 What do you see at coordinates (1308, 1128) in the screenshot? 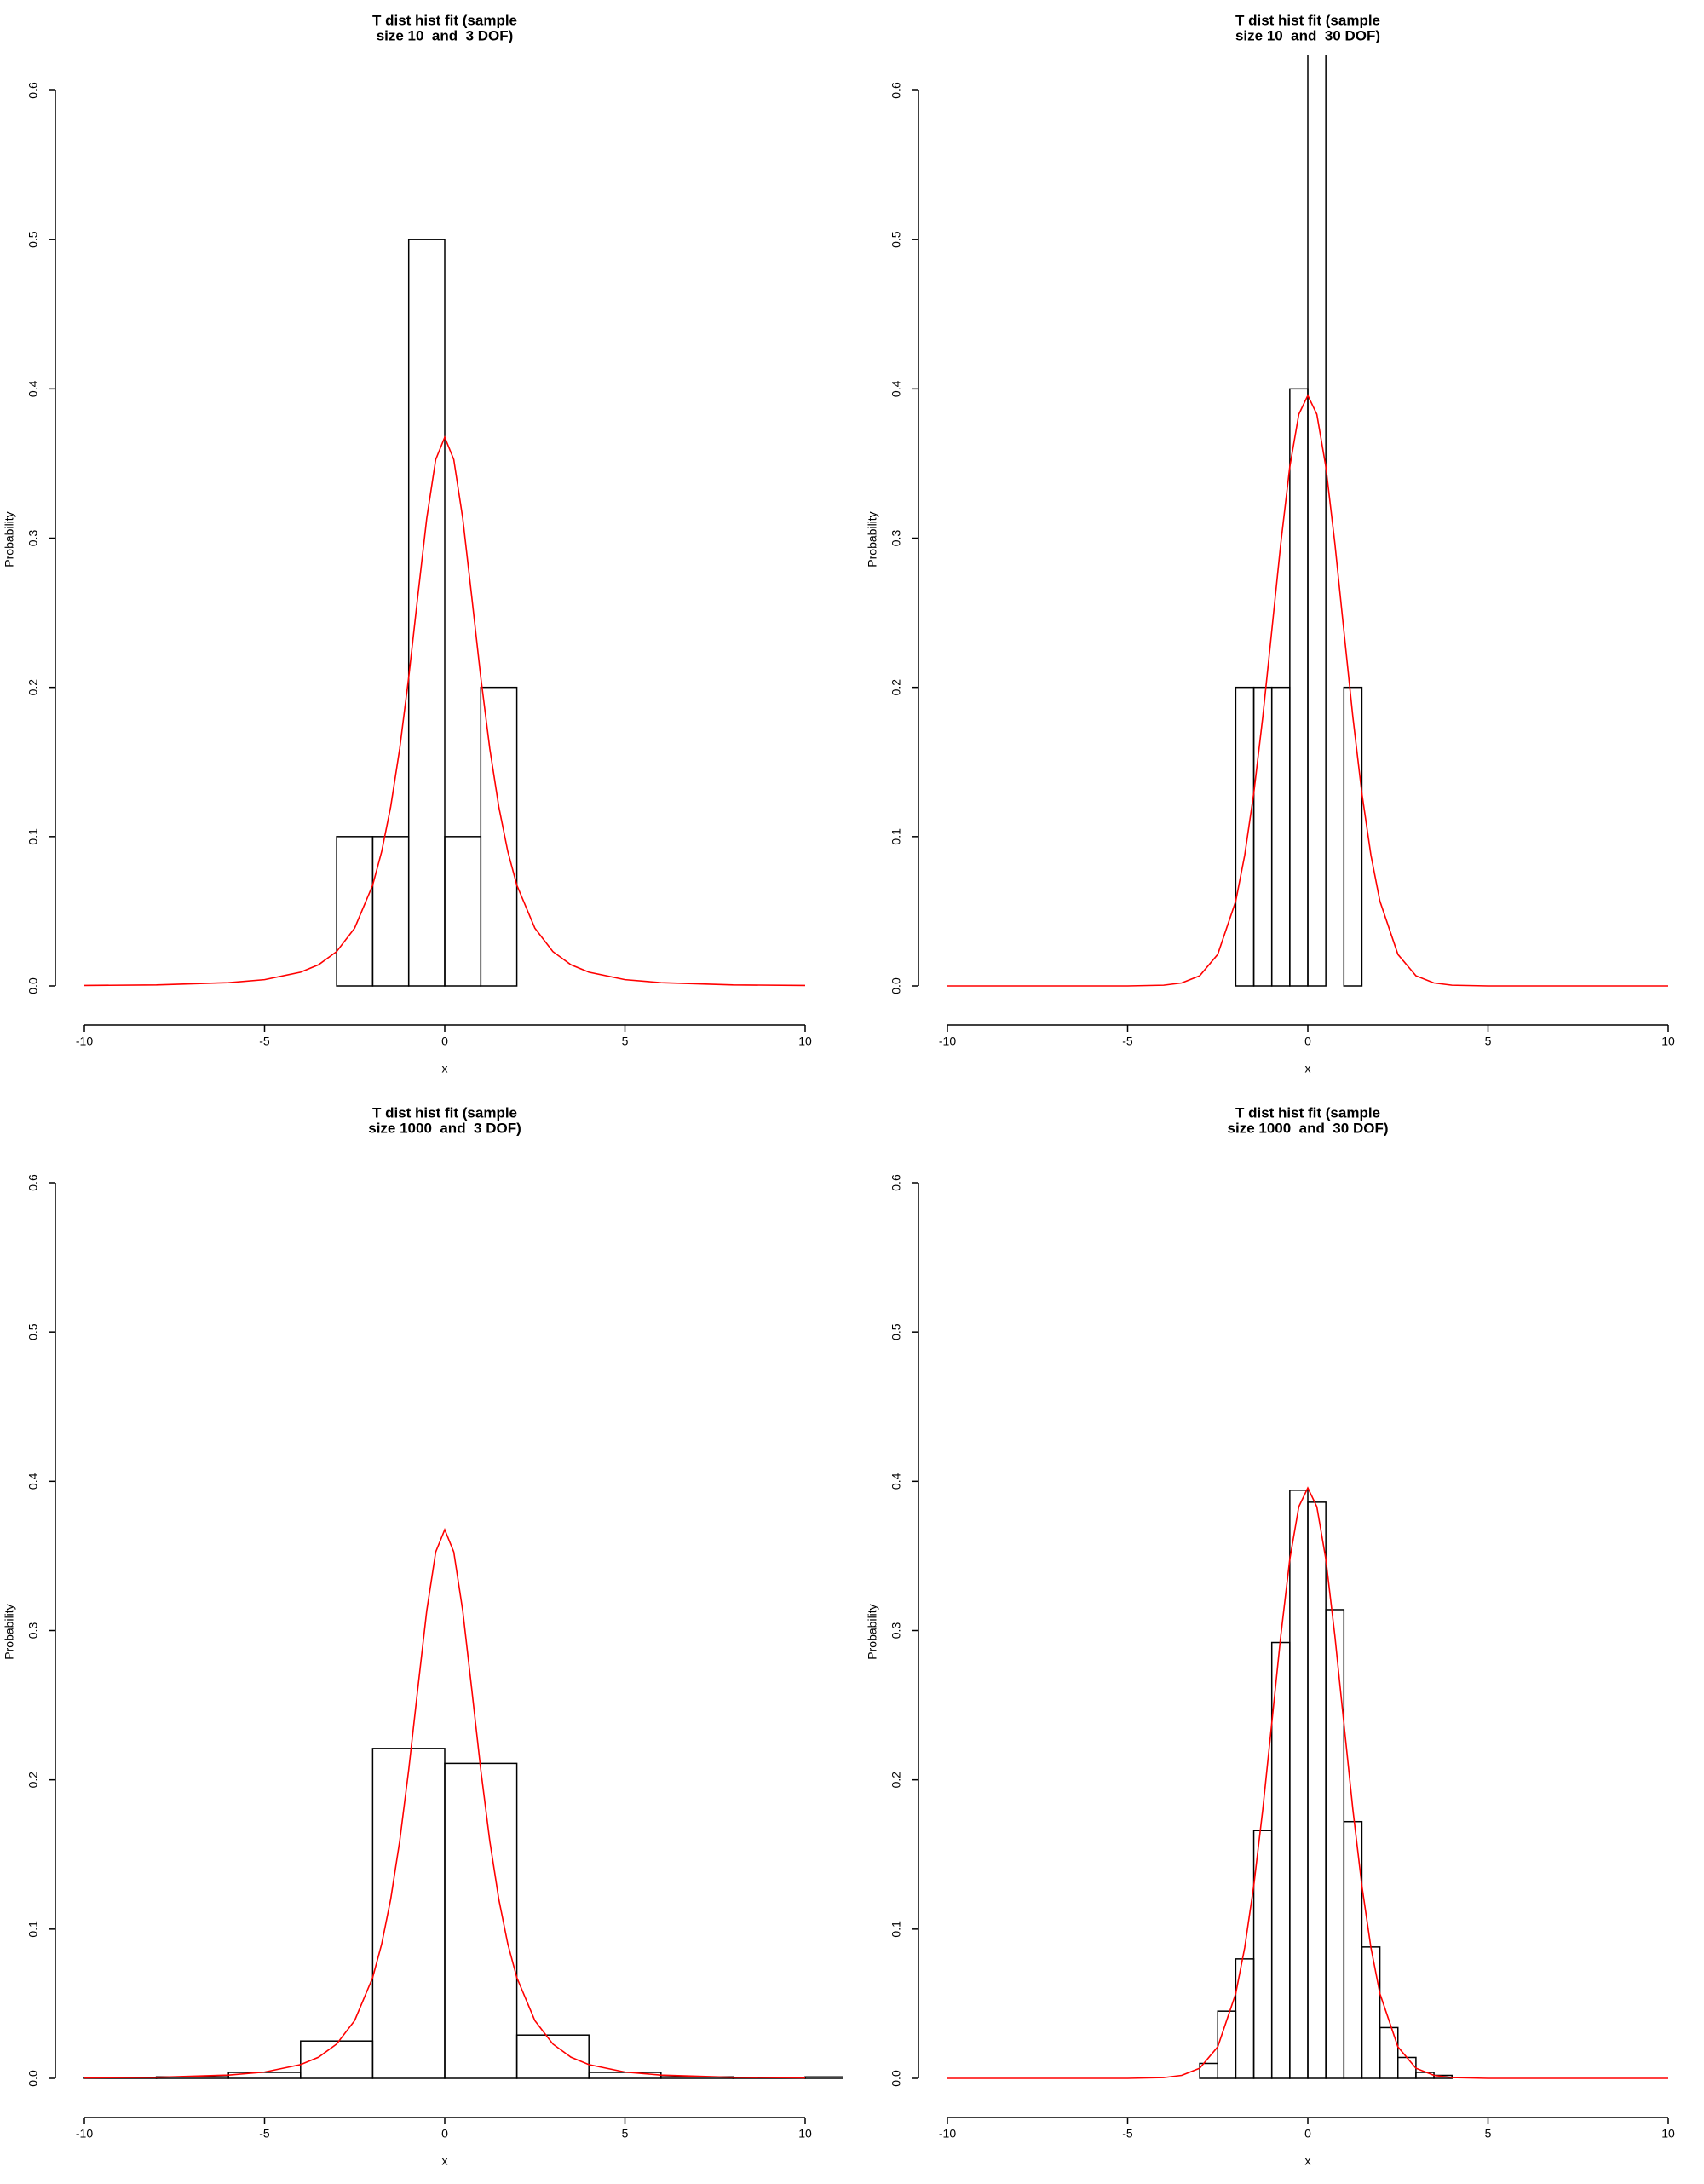
I see `chart-title: size 1000 and 30 DOF)` at bounding box center [1308, 1128].